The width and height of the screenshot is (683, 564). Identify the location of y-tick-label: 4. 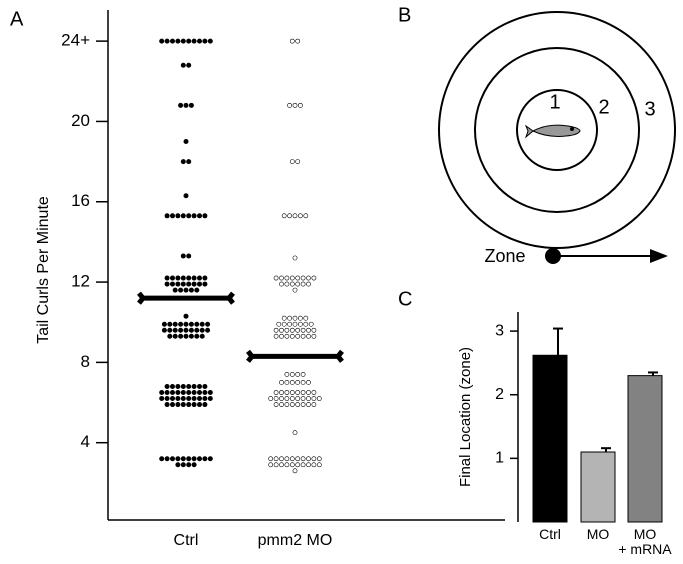
(85, 441).